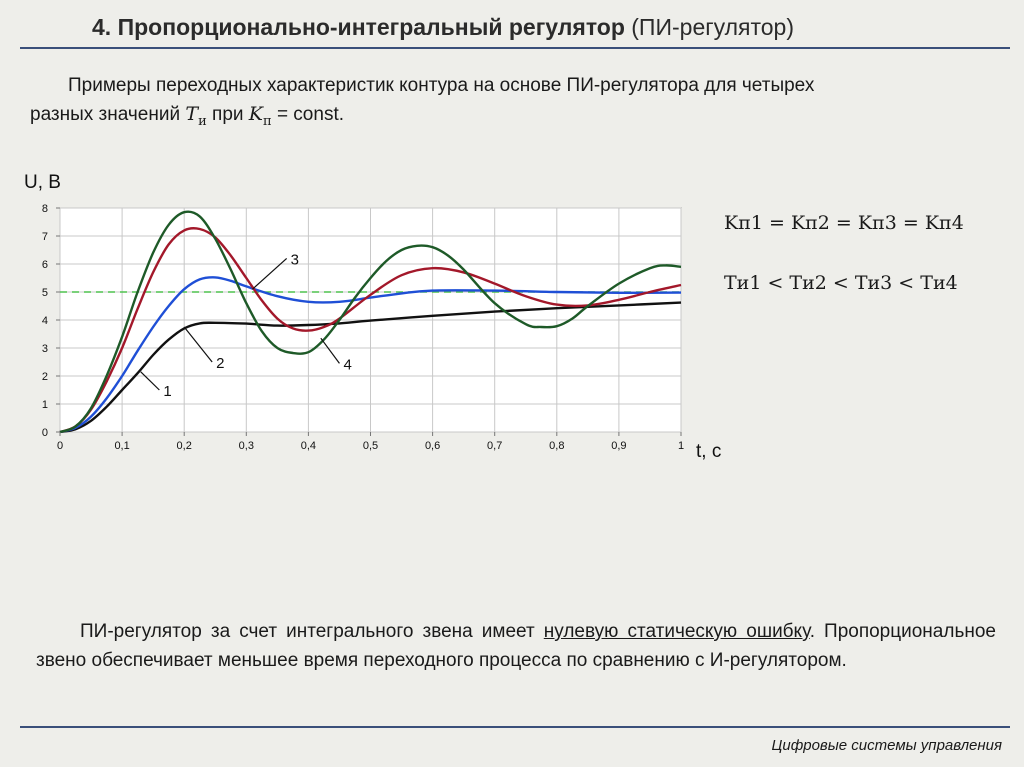  What do you see at coordinates (184, 446) in the screenshot?
I see `x-tick-label: 0,2` at bounding box center [184, 446].